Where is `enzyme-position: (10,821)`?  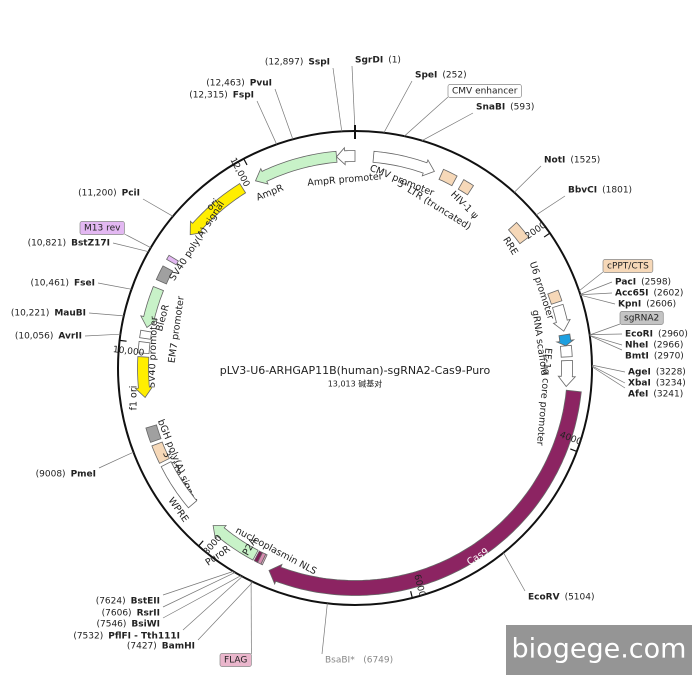
enzyme-position: (10,821) is located at coordinates (47, 244).